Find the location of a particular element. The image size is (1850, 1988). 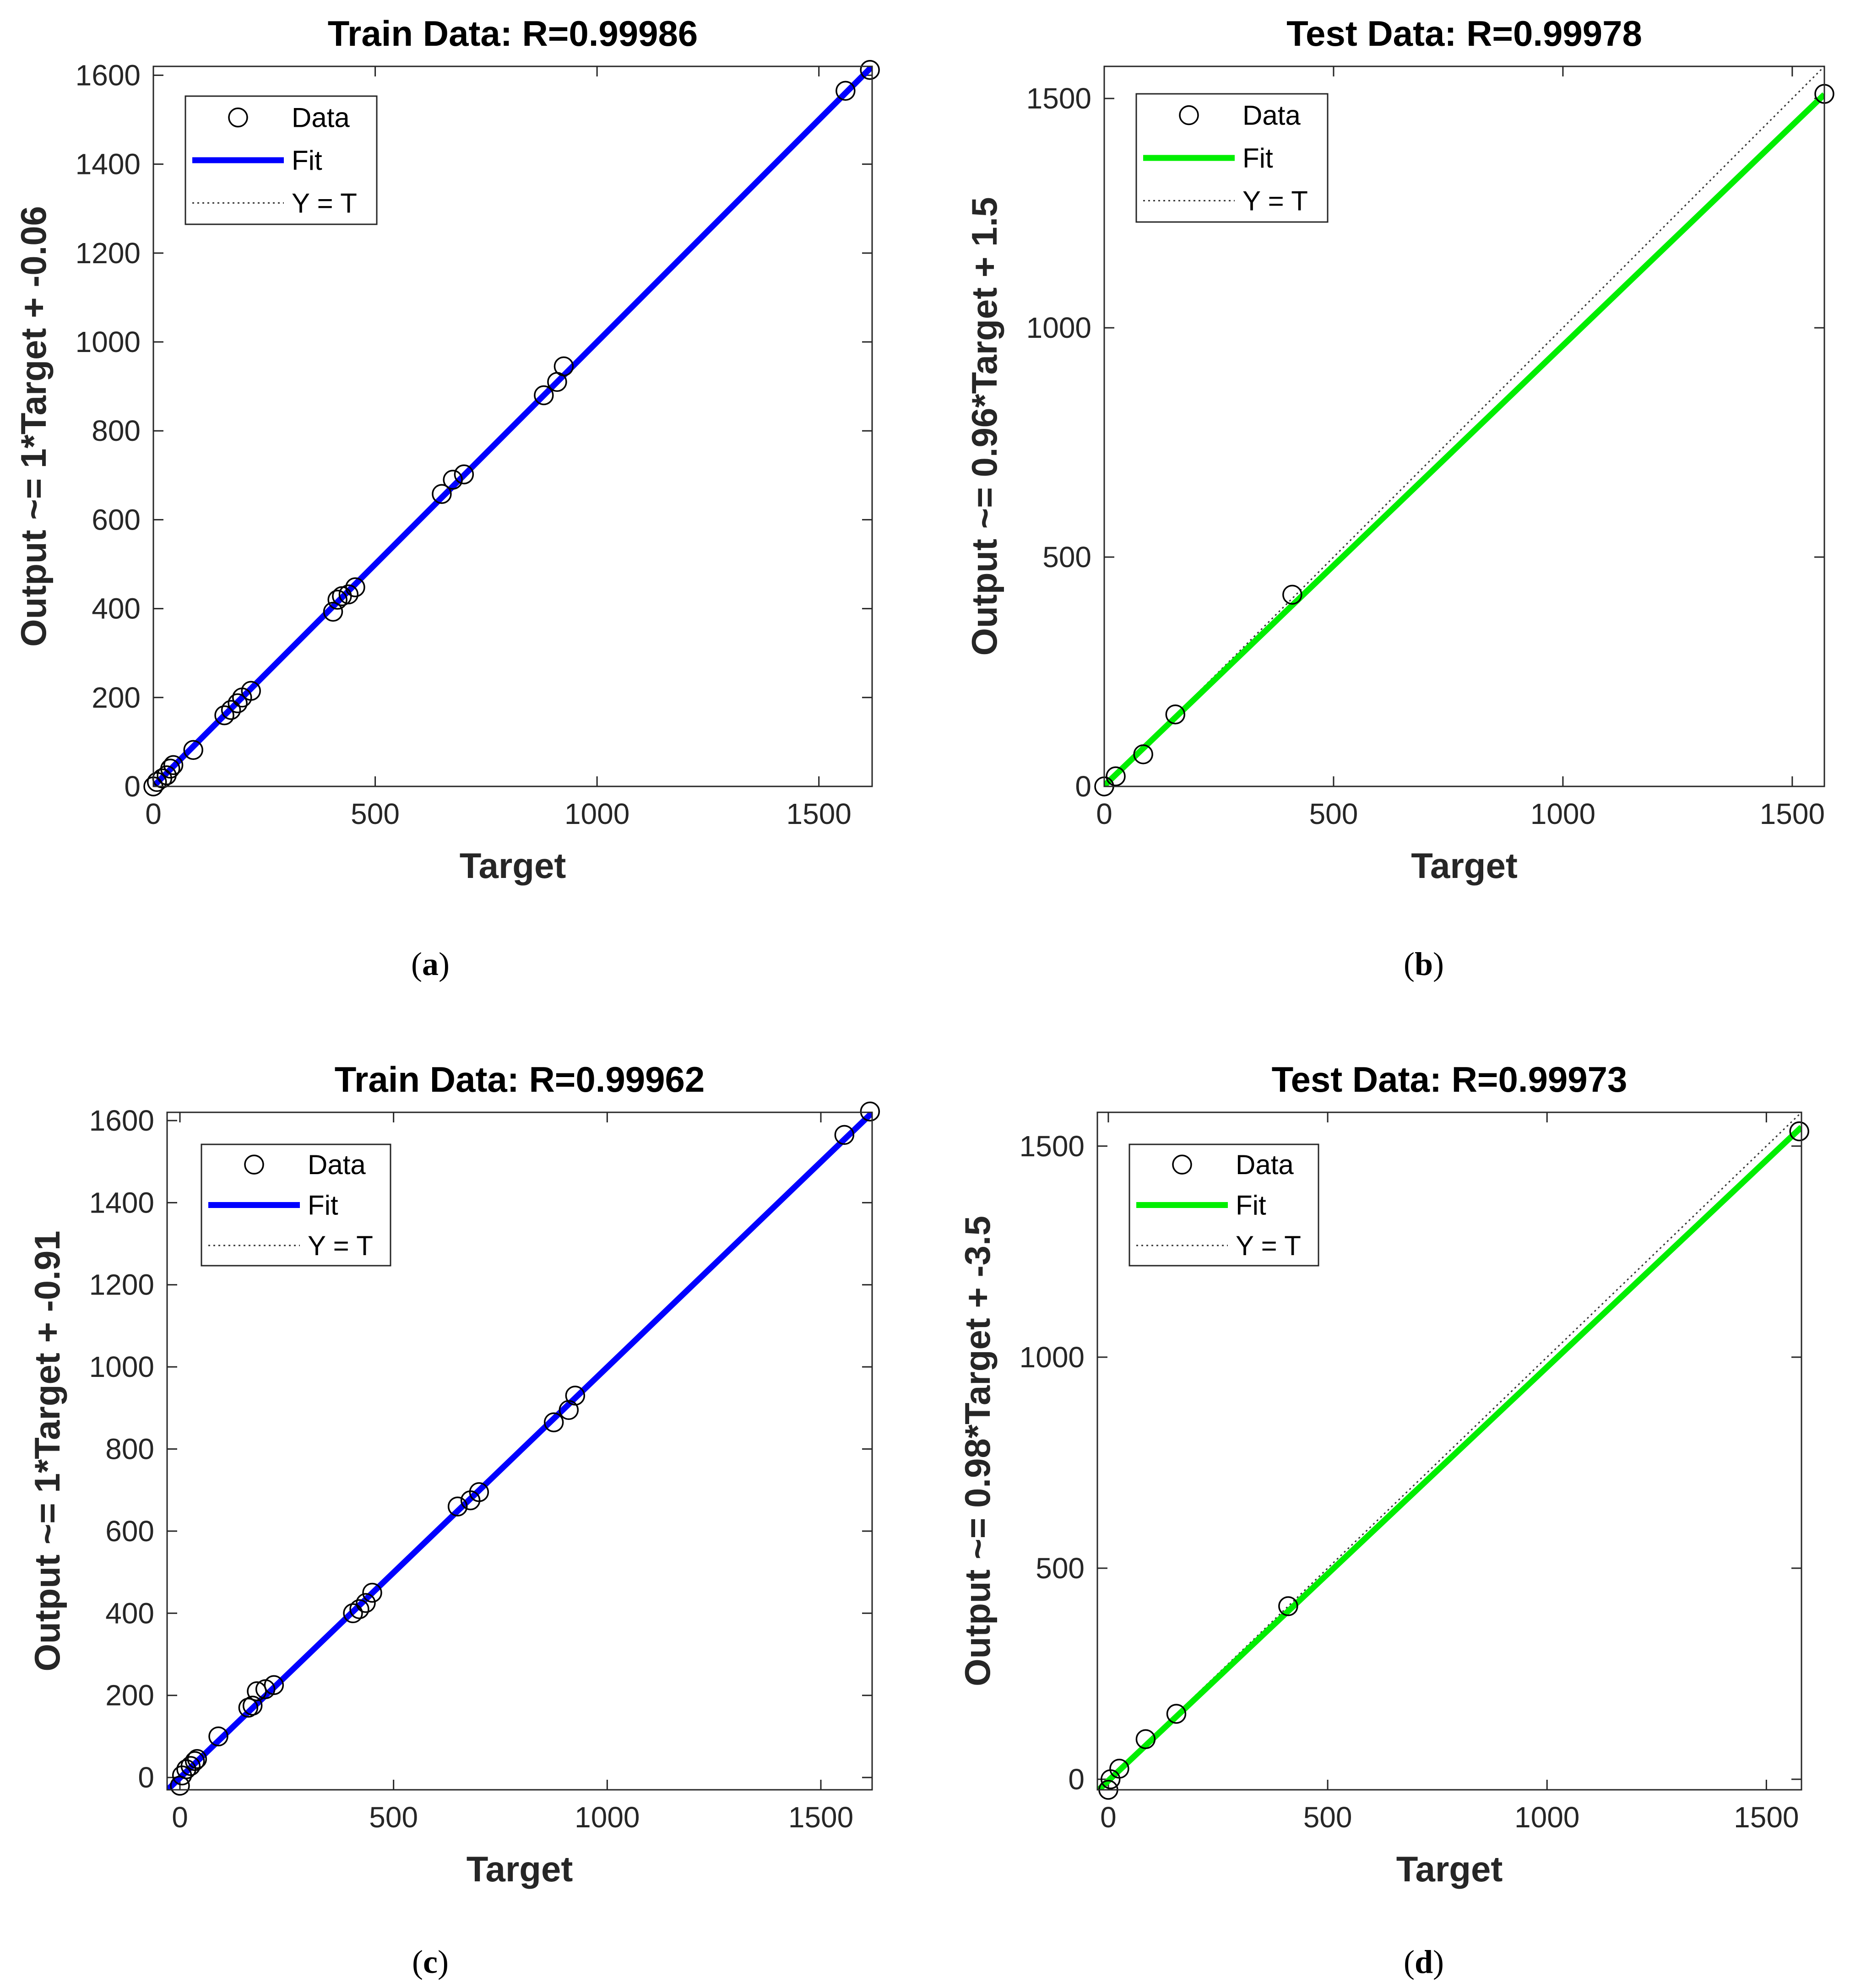

y-axis-label: Output ~= 0.98*Target + -3.5 is located at coordinates (978, 1451).